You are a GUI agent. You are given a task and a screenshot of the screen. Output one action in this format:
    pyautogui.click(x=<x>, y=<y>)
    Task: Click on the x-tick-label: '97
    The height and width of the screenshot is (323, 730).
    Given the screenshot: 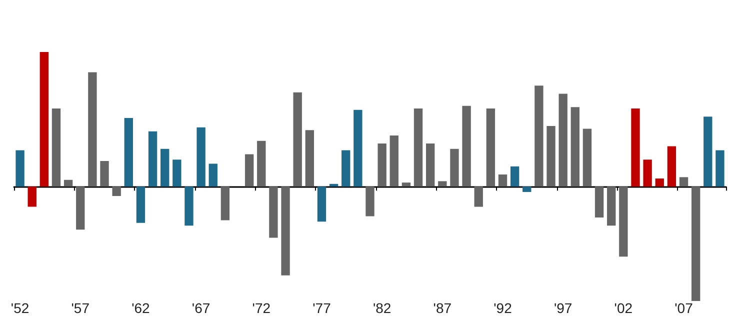 What is the action you would take?
    pyautogui.click(x=563, y=308)
    